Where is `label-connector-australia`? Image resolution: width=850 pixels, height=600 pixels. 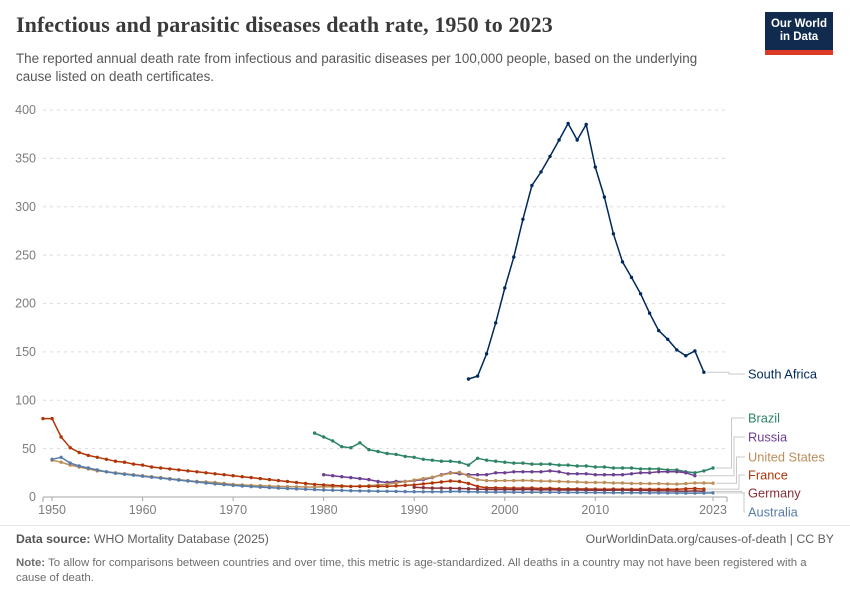 label-connector-australia is located at coordinates (730, 502).